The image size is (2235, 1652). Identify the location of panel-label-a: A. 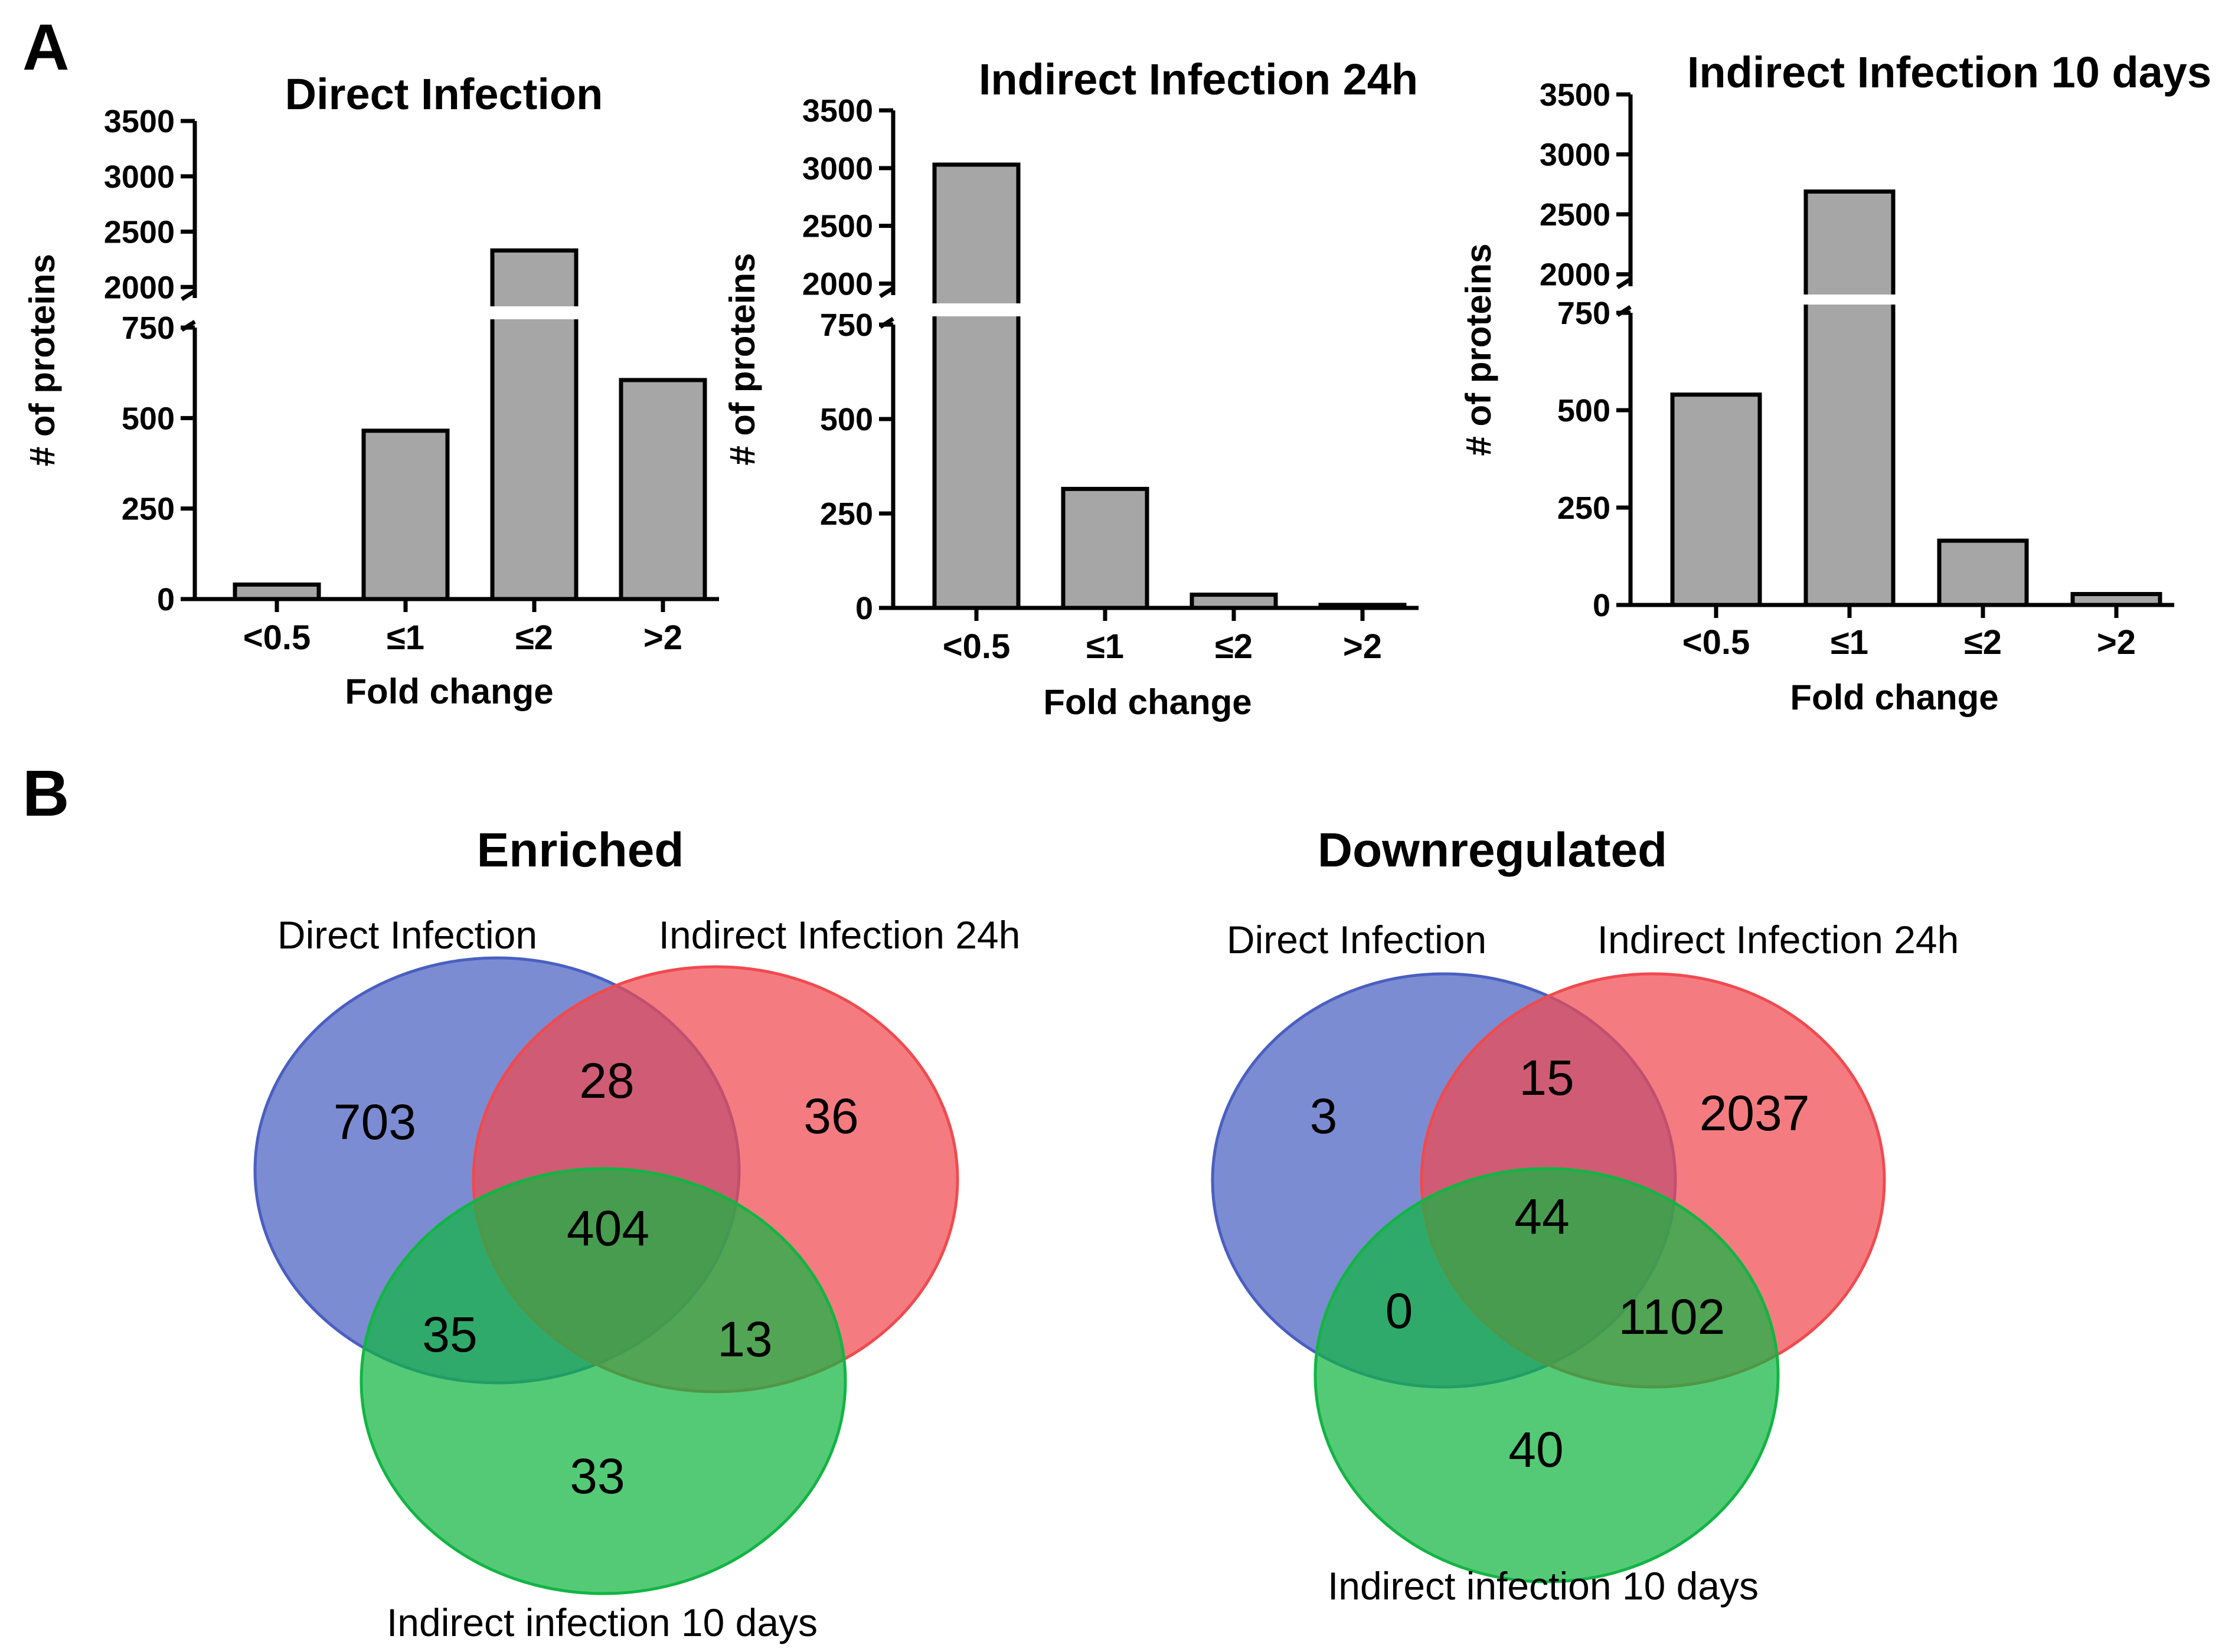
(45, 48).